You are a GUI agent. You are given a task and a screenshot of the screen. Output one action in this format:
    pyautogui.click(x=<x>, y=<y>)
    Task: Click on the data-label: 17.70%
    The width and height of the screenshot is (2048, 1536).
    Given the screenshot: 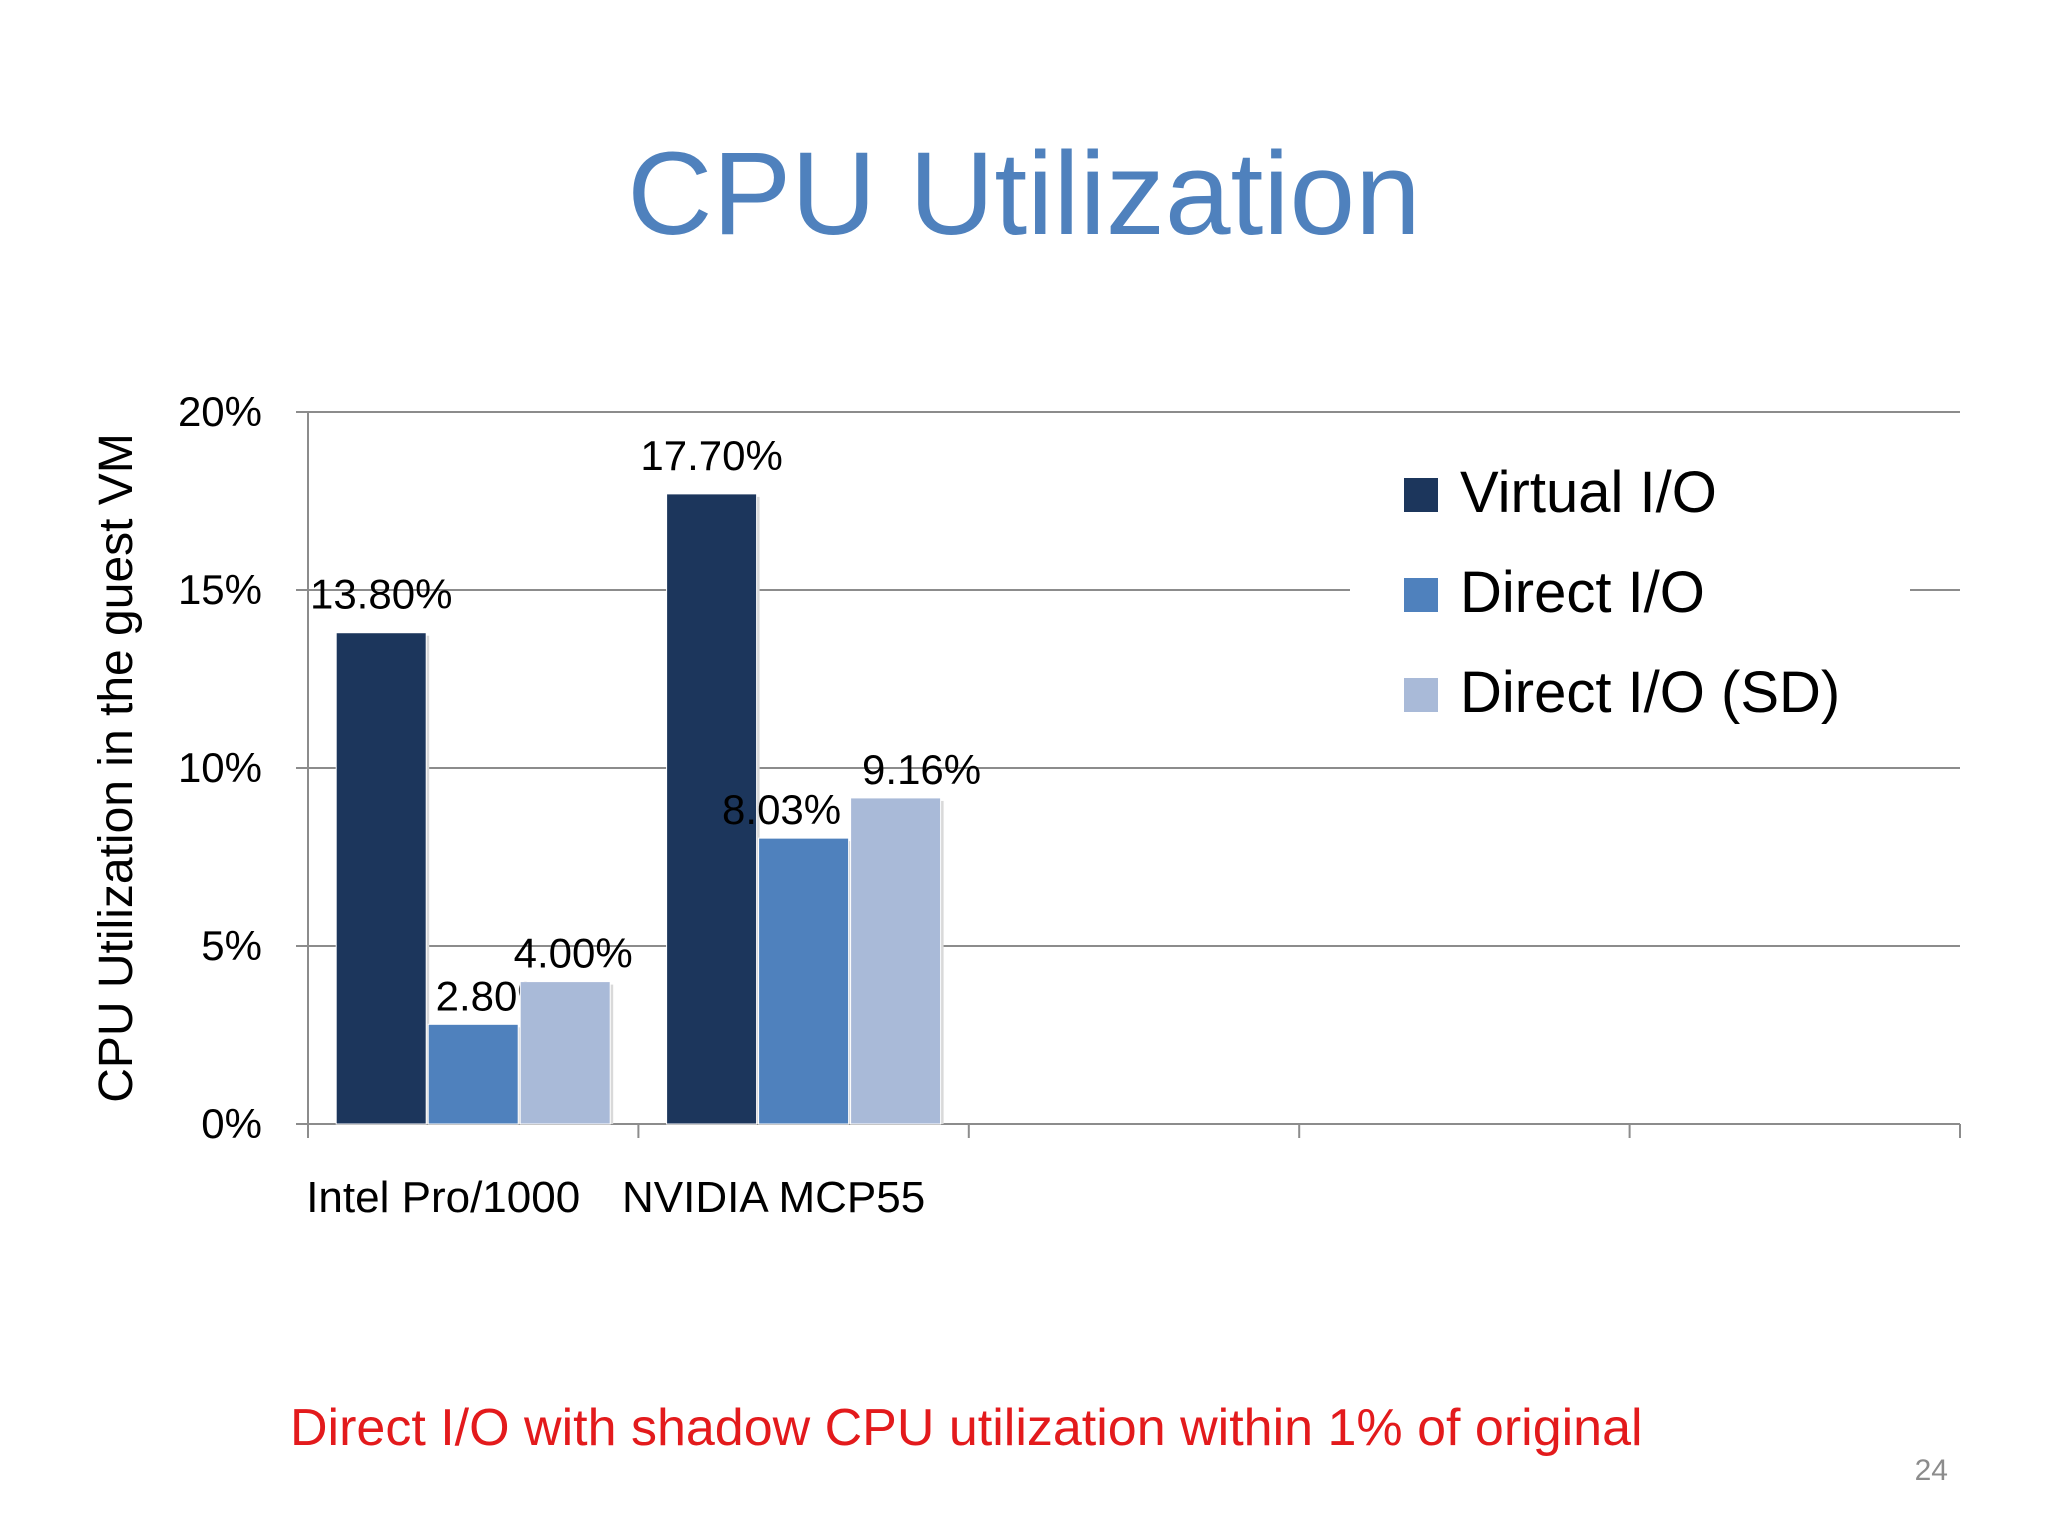 What is the action you would take?
    pyautogui.click(x=711, y=455)
    